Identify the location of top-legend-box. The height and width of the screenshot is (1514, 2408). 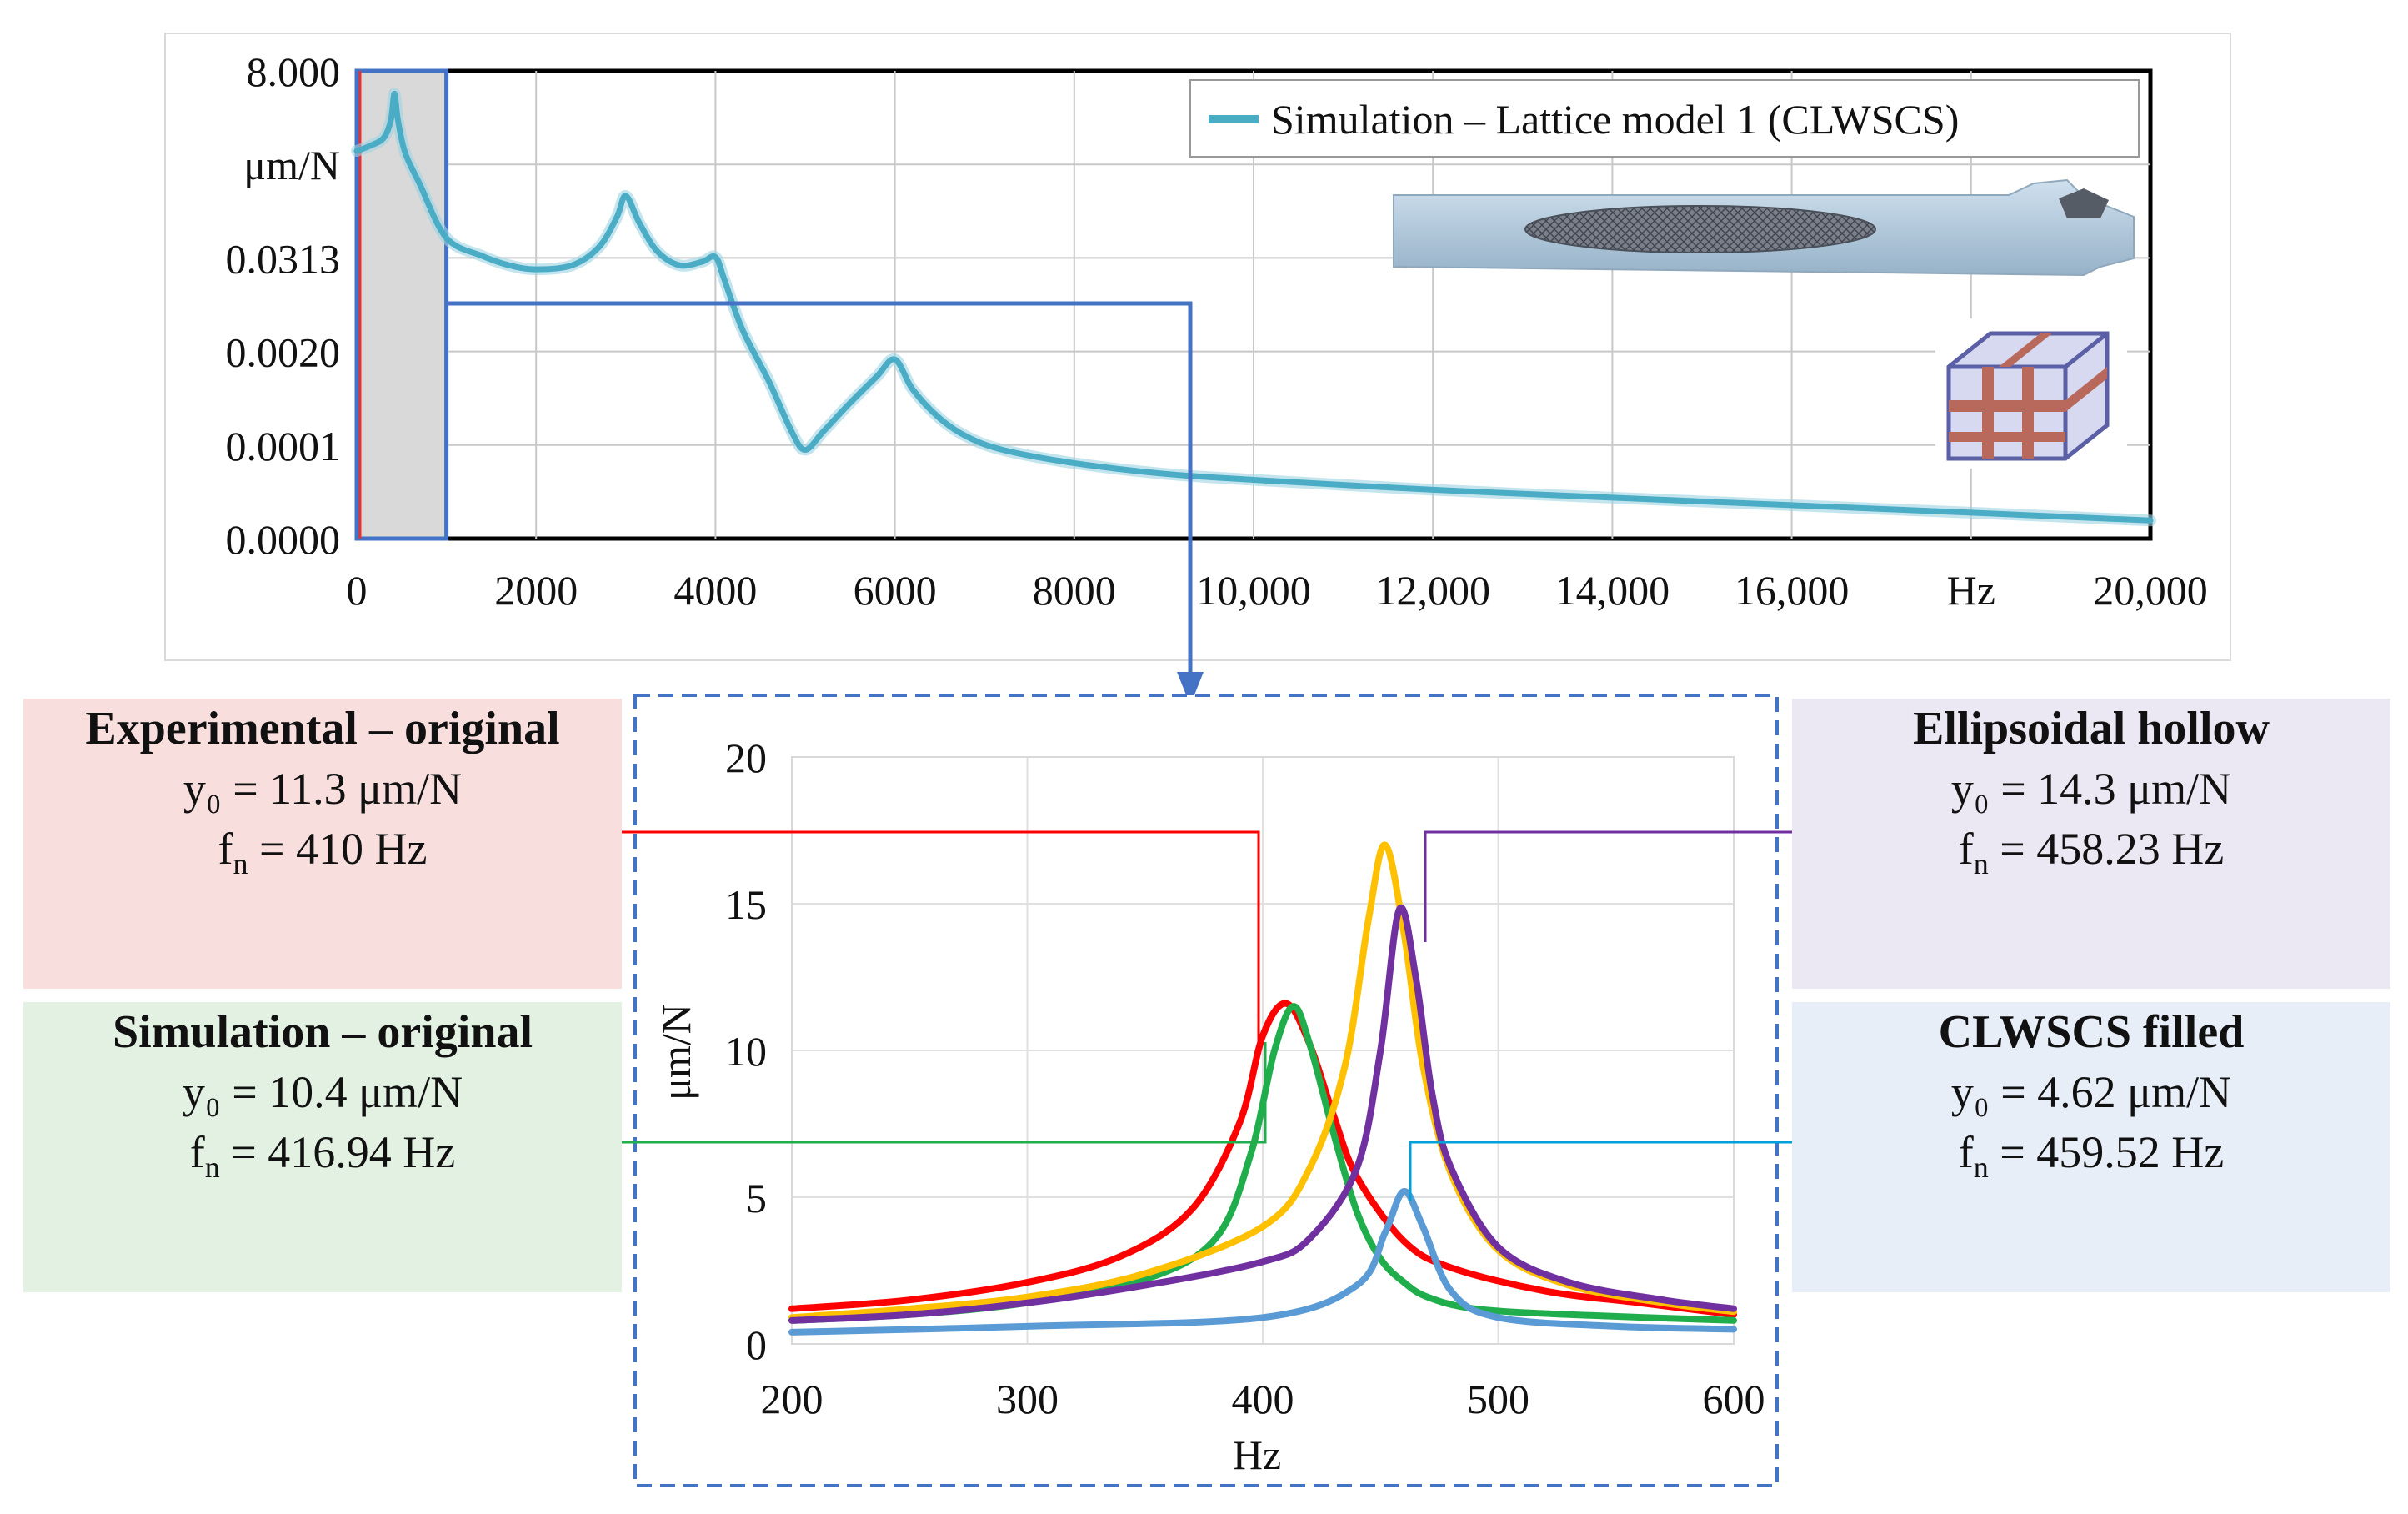
(1664, 118).